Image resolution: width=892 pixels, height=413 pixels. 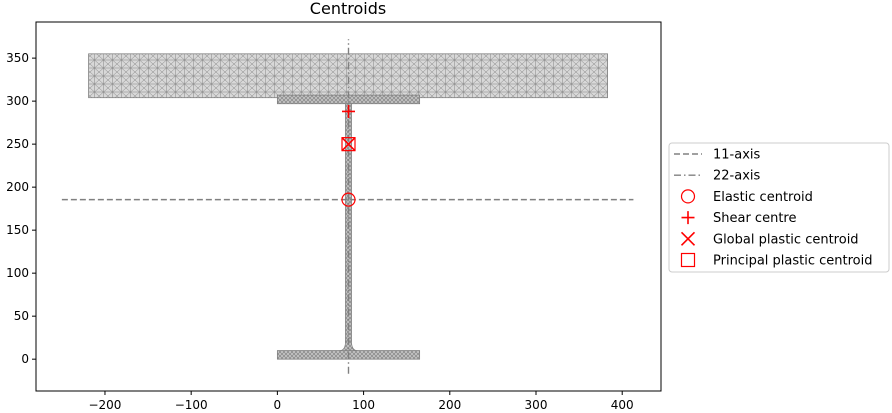 What do you see at coordinates (17, 101) in the screenshot?
I see `y-tick-label: 300` at bounding box center [17, 101].